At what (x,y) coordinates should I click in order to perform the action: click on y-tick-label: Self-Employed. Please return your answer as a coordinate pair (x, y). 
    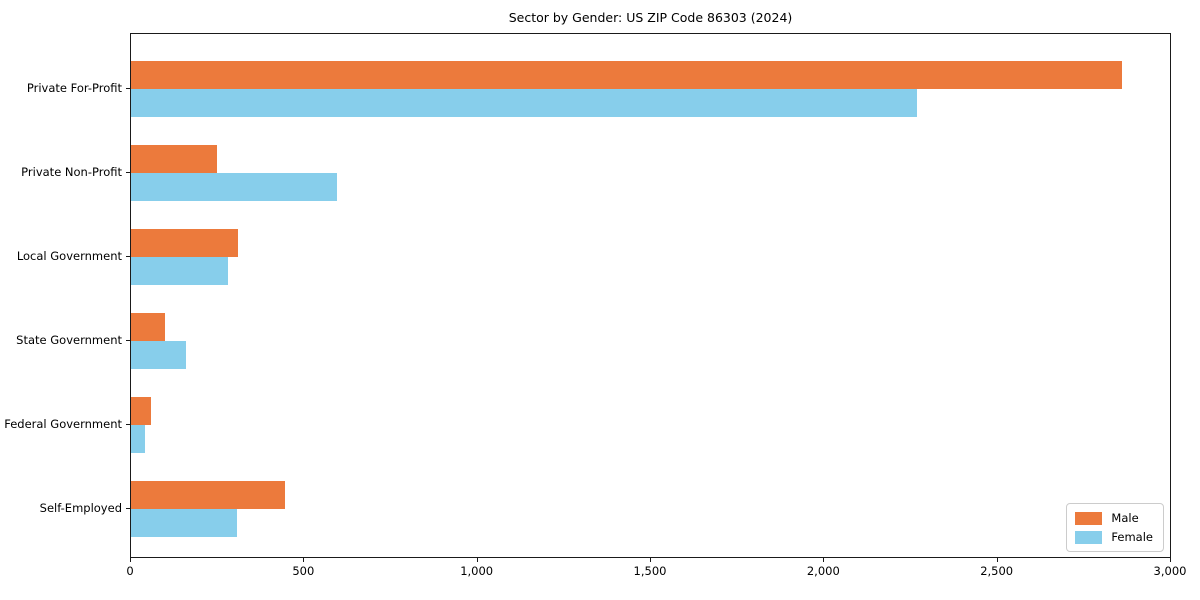
    Looking at the image, I should click on (80, 508).